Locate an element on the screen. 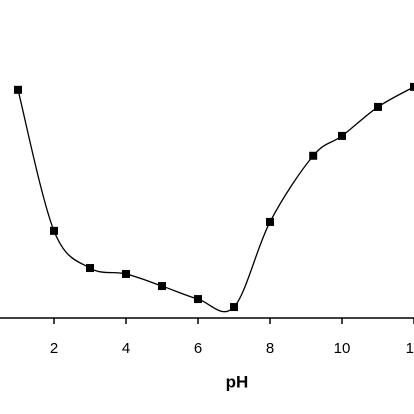  x-tick-label: 2 is located at coordinates (54, 348).